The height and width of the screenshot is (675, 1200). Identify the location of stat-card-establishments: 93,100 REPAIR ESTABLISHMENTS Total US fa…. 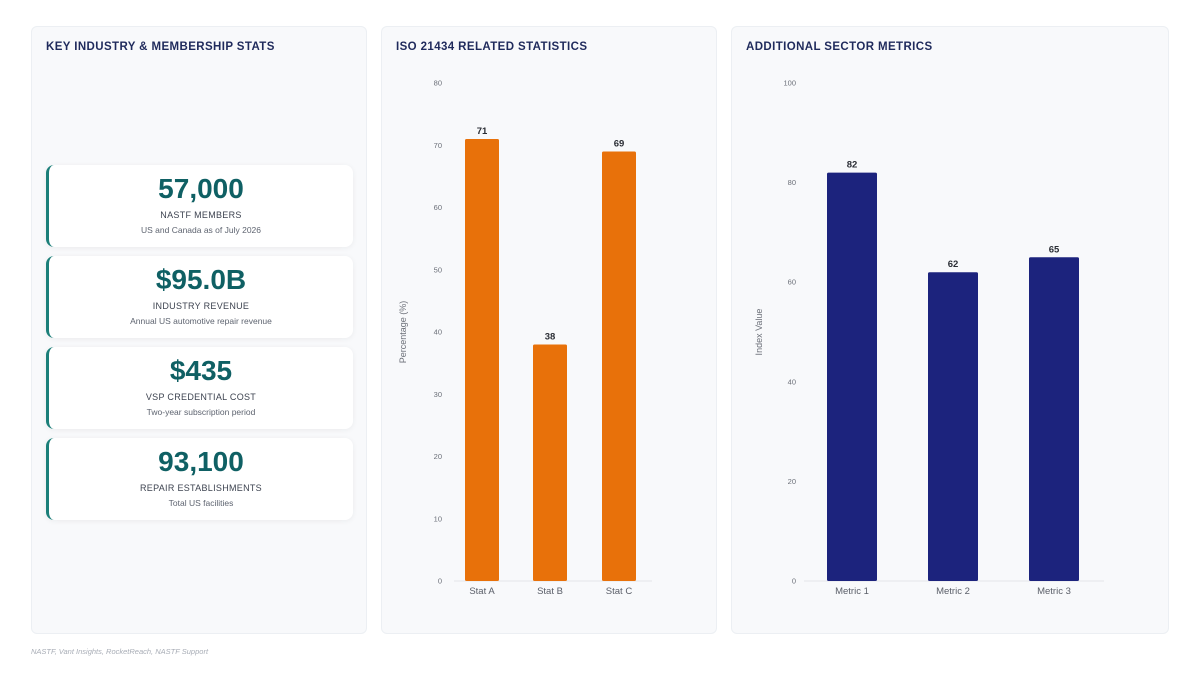
(199, 479).